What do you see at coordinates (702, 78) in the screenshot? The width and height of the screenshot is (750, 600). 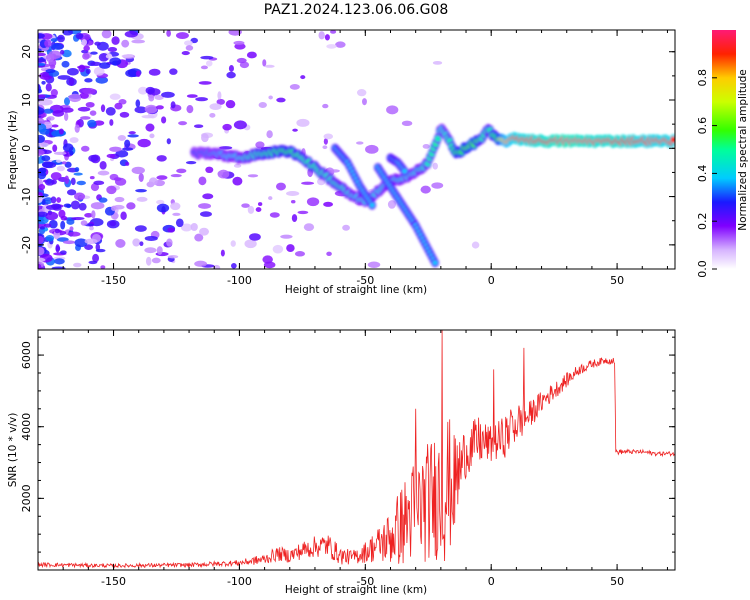 I see `colorbar-tick-label: 0.8` at bounding box center [702, 78].